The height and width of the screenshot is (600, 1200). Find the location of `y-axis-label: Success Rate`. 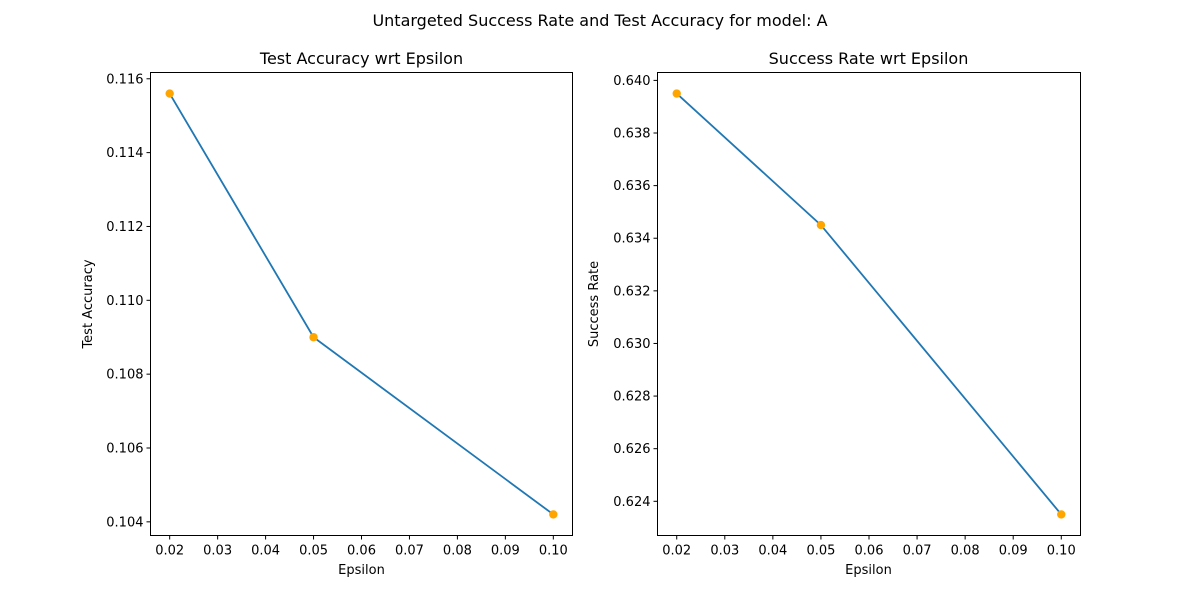

y-axis-label: Success Rate is located at coordinates (594, 304).